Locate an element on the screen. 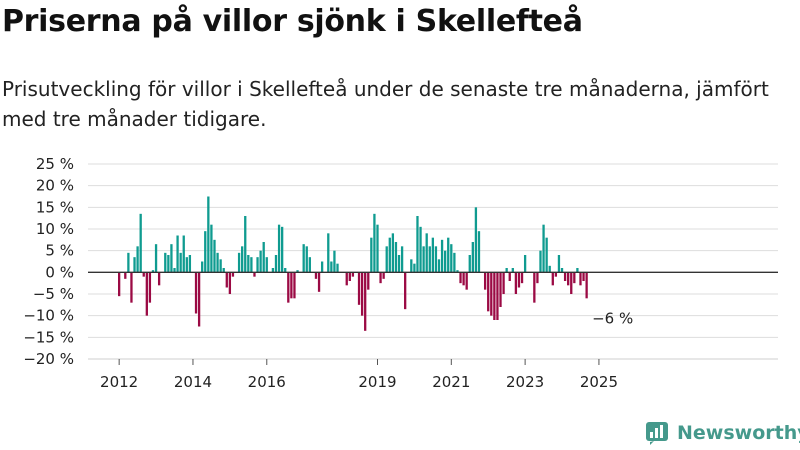  x-tick-label: 2025 is located at coordinates (599, 382).